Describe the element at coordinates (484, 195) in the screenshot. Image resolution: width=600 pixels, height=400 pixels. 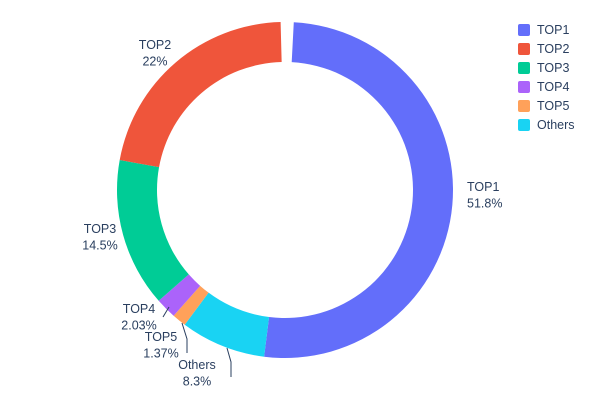
I see `slice-label-top1: TOP1 51.8%` at that location.